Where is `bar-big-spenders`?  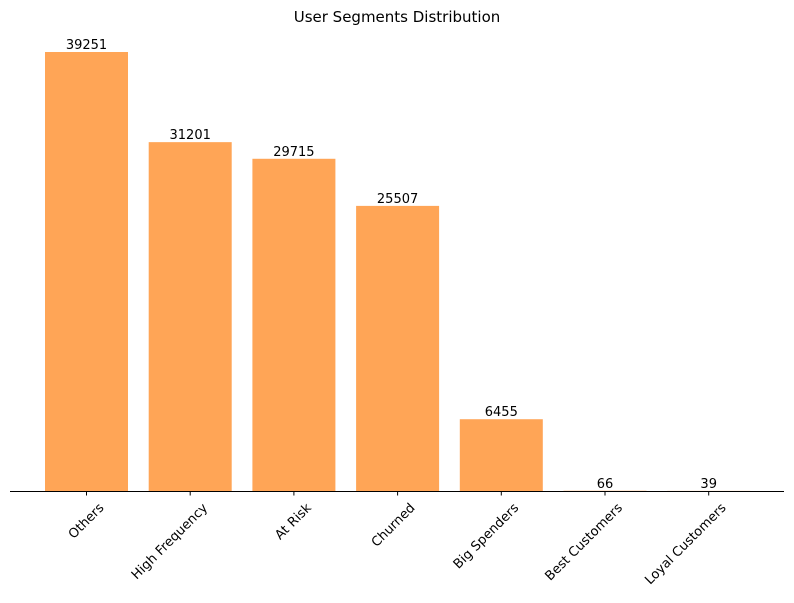 bar-big-spenders is located at coordinates (501, 455).